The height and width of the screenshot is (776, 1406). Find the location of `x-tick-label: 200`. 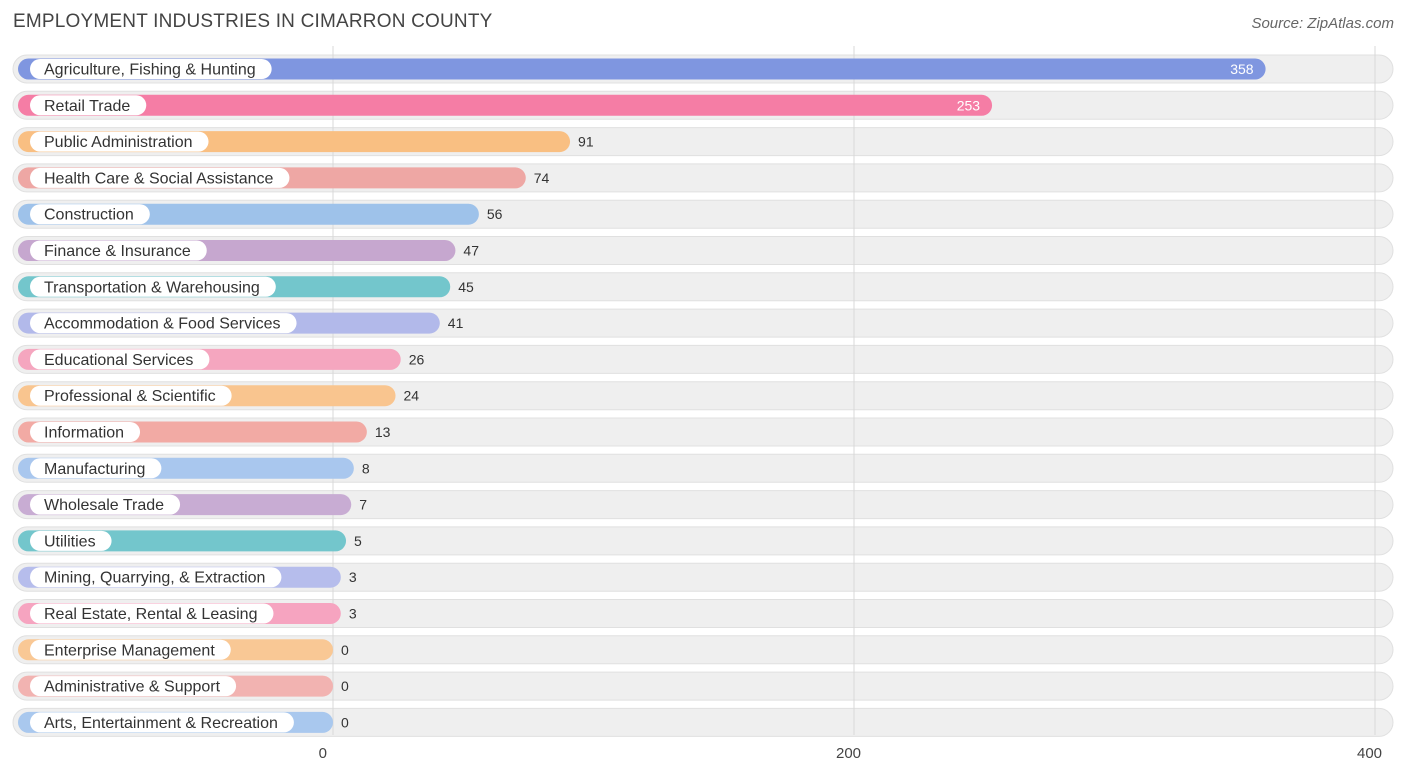

x-tick-label: 200 is located at coordinates (848, 753).